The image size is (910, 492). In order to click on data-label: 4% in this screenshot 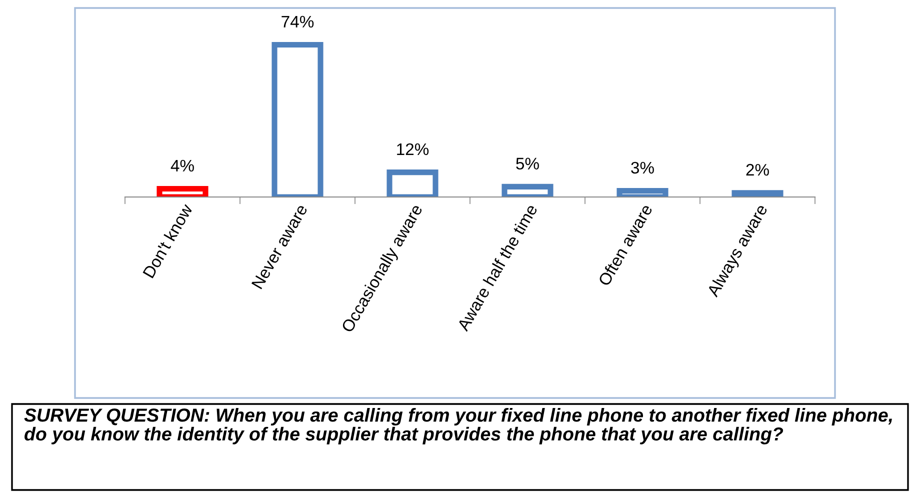, I will do `click(182, 166)`.